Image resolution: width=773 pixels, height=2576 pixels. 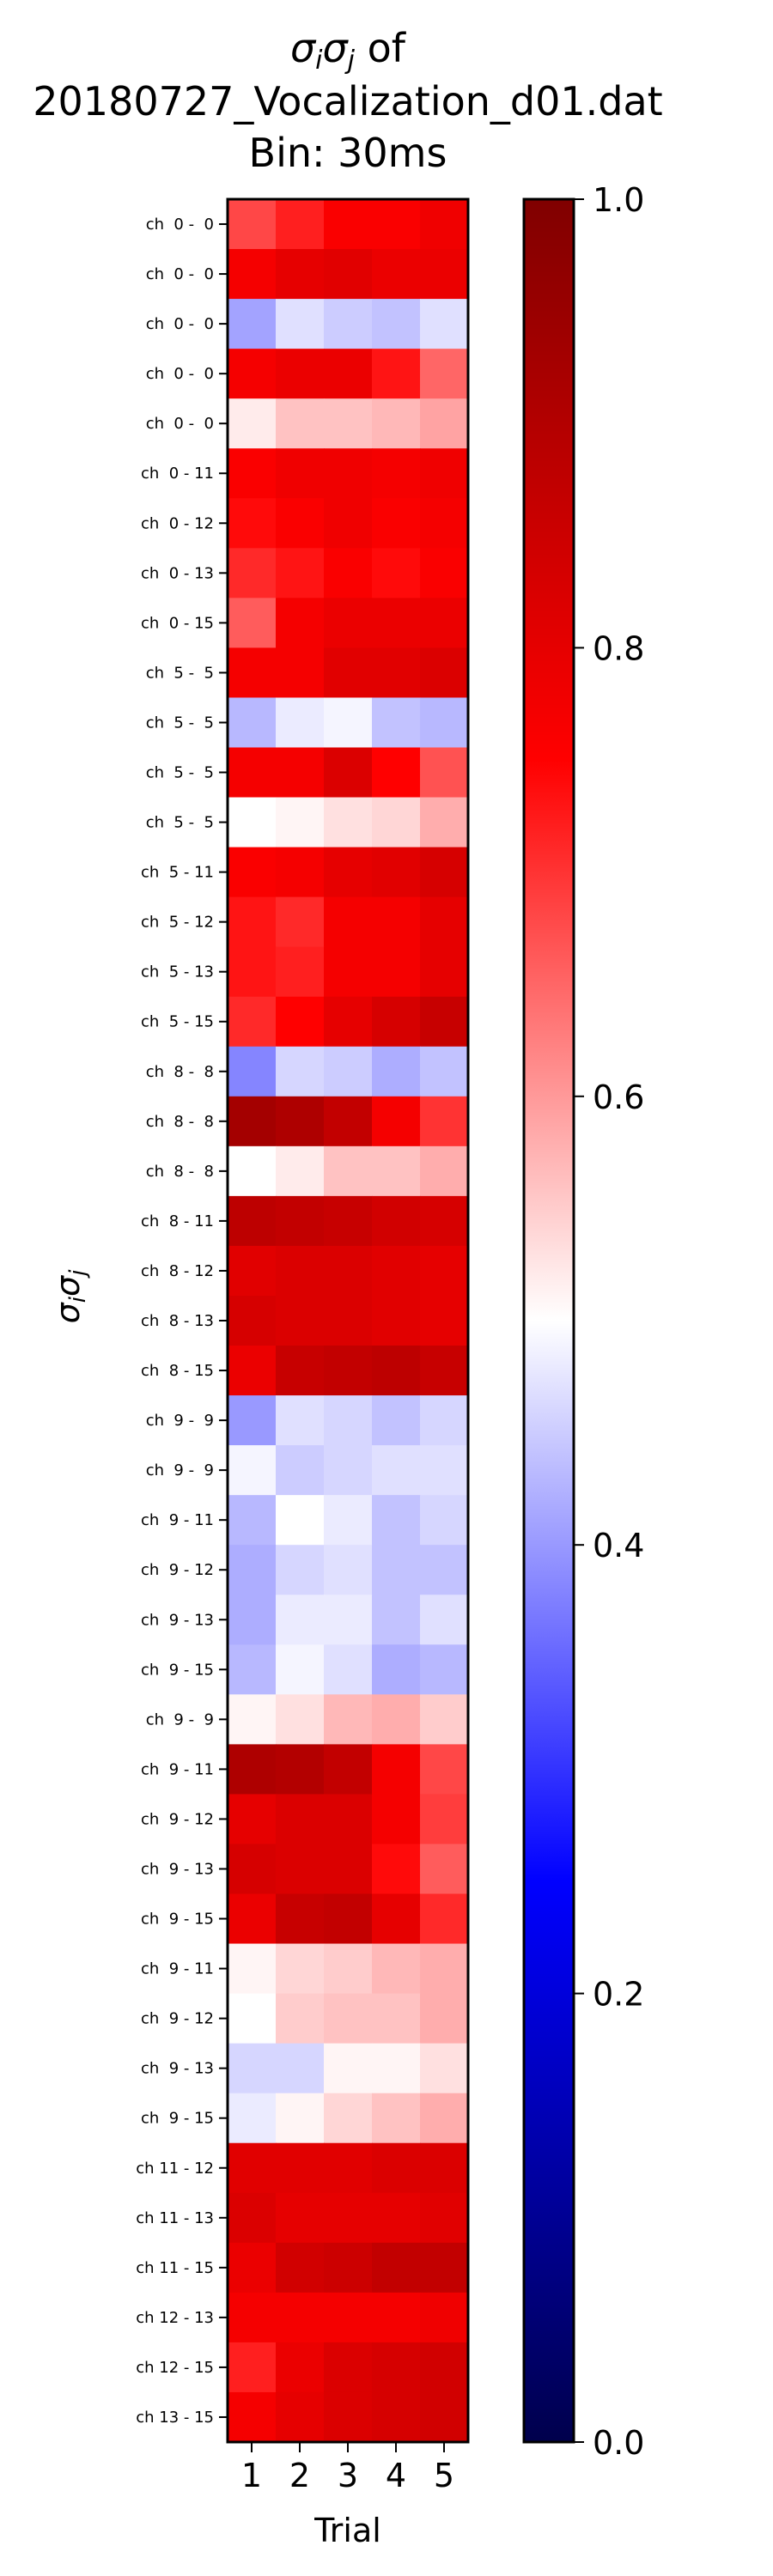 What do you see at coordinates (609, 1321) in the screenshot?
I see `colorbar-ticks: 0.0 0.2 0.4 0.6 0.8 1.0` at bounding box center [609, 1321].